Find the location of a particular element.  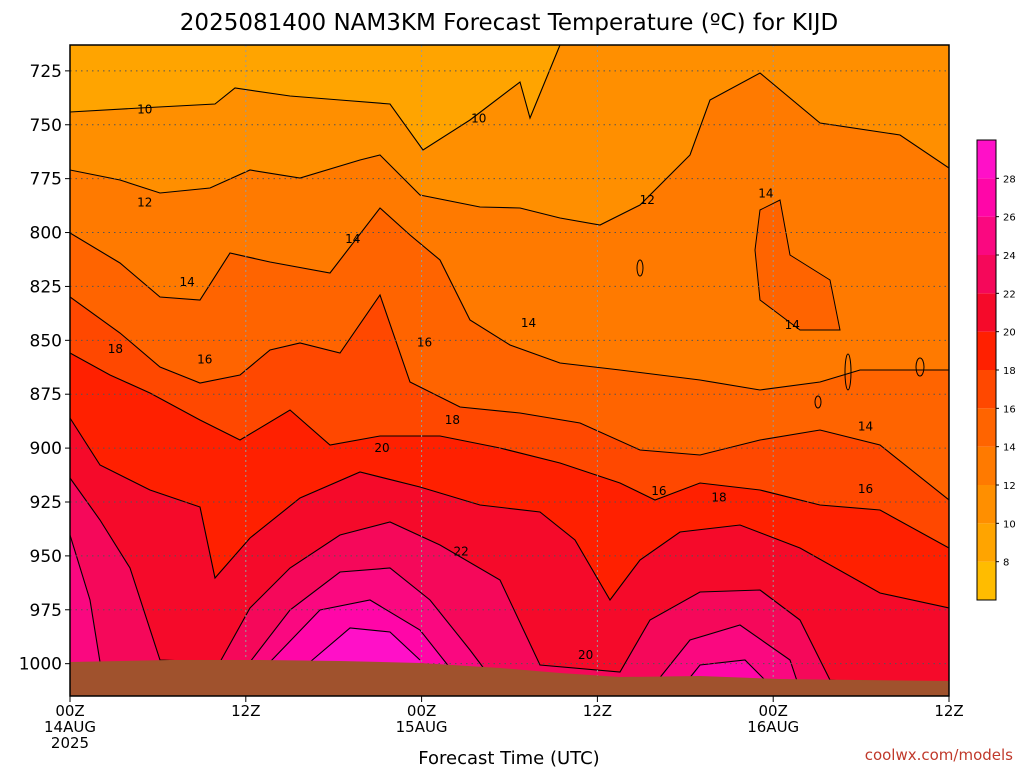

y-tick-label: 750 is located at coordinates (46, 126).